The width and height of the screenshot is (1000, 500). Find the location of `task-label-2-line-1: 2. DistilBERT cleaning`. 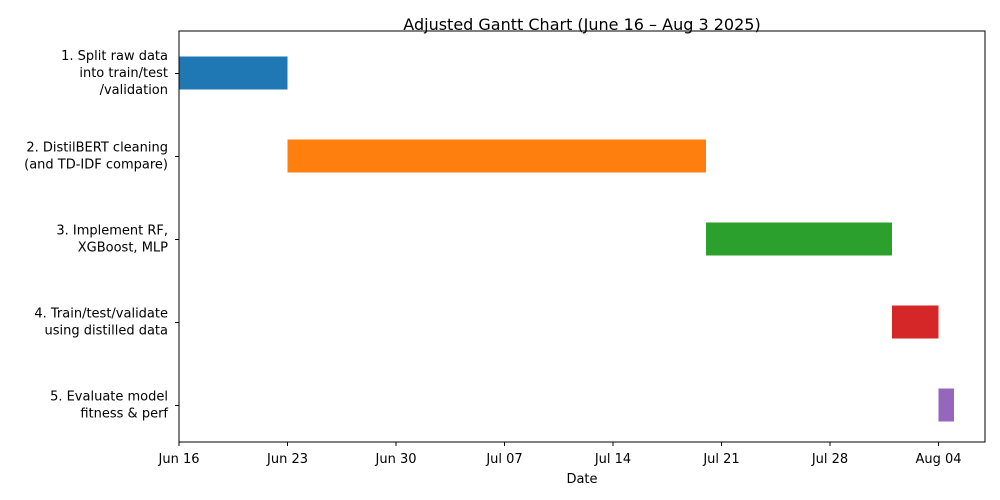

task-label-2-line-1: 2. DistilBERT cleaning is located at coordinates (97, 148).